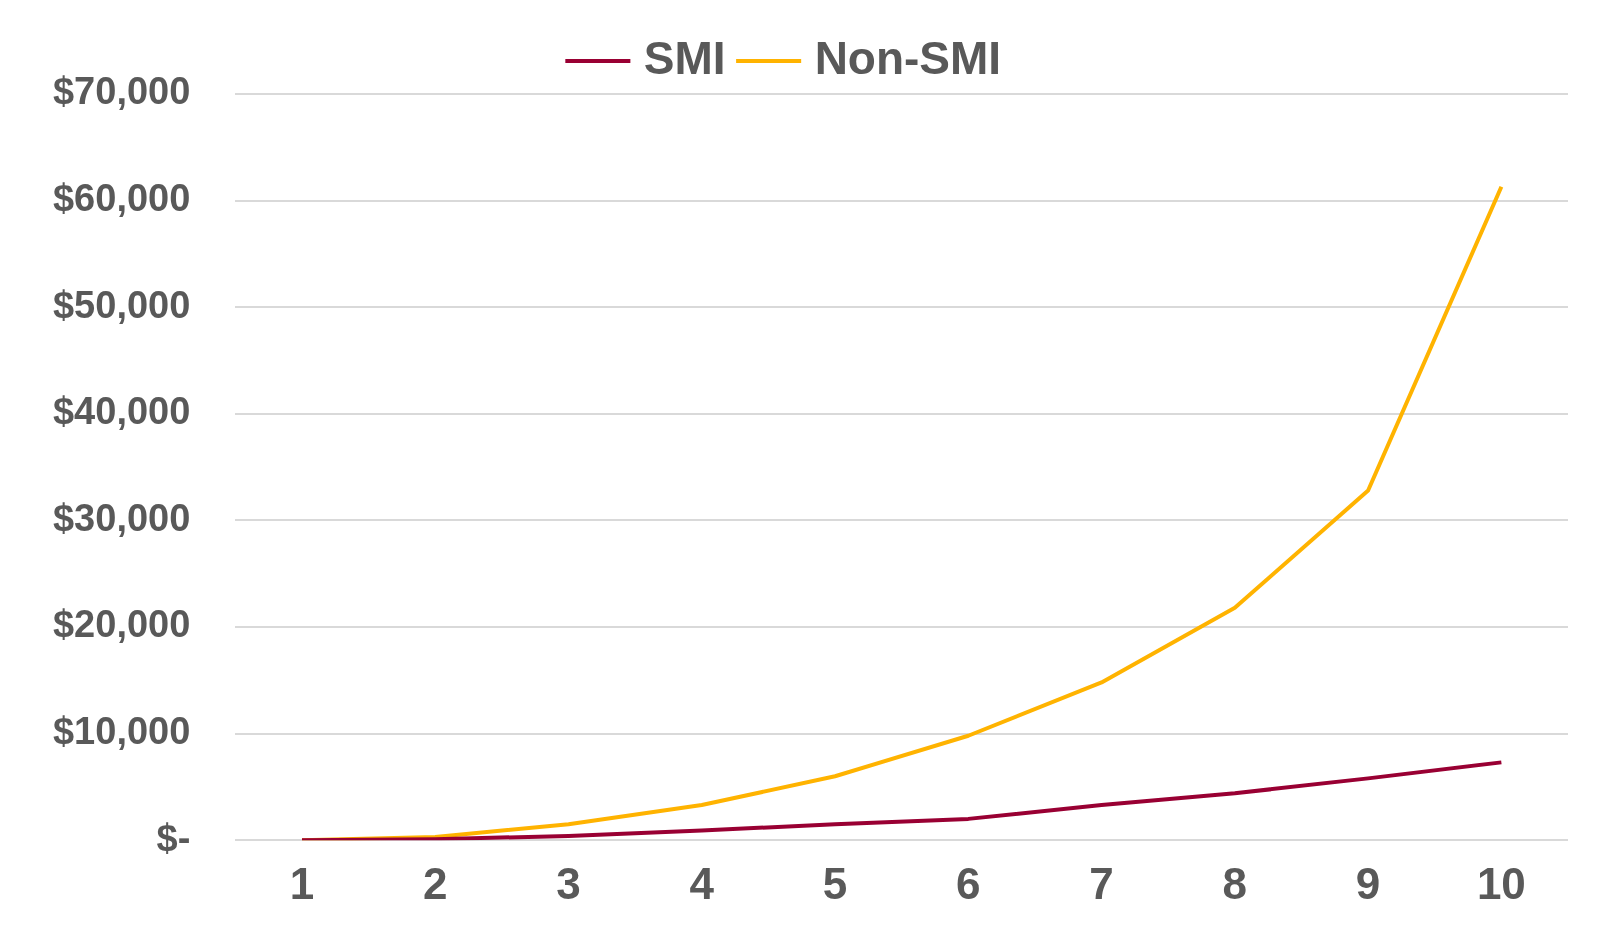  What do you see at coordinates (121, 517) in the screenshot?
I see `y-tick-label: $30,000` at bounding box center [121, 517].